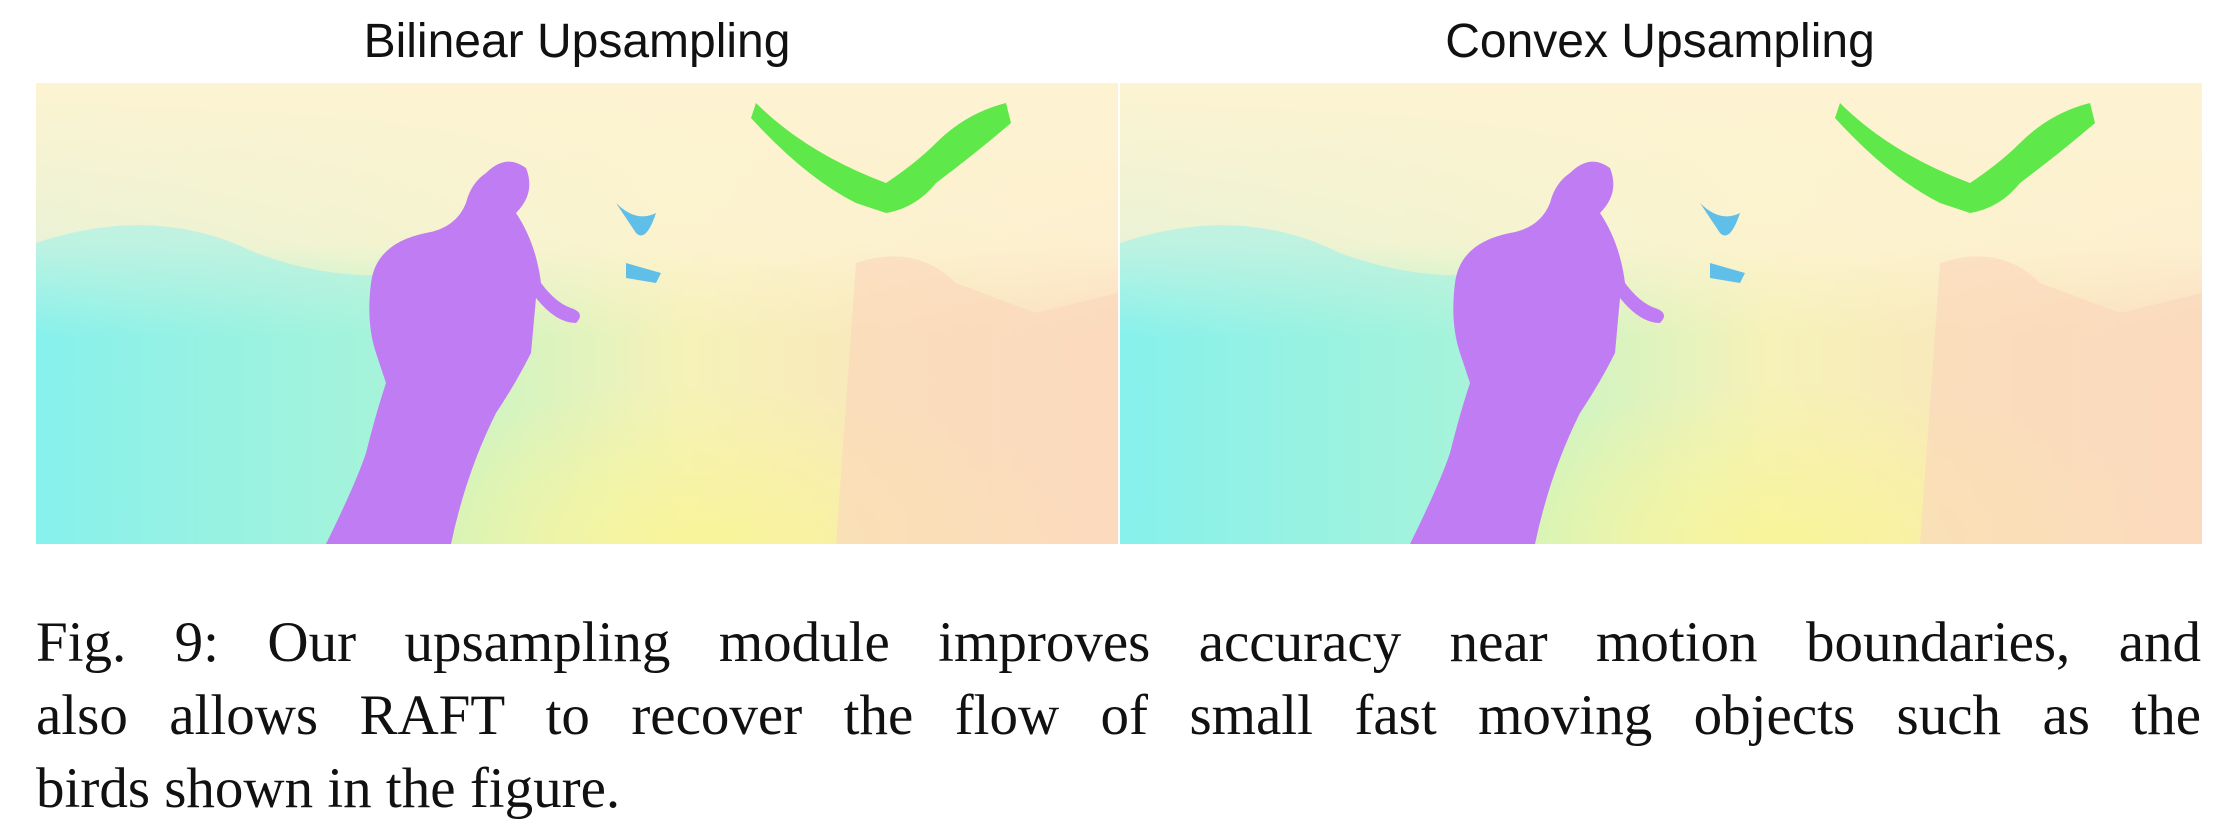 The image size is (2240, 833). What do you see at coordinates (577, 41) in the screenshot?
I see `panel-title: Bilinear Upsampling` at bounding box center [577, 41].